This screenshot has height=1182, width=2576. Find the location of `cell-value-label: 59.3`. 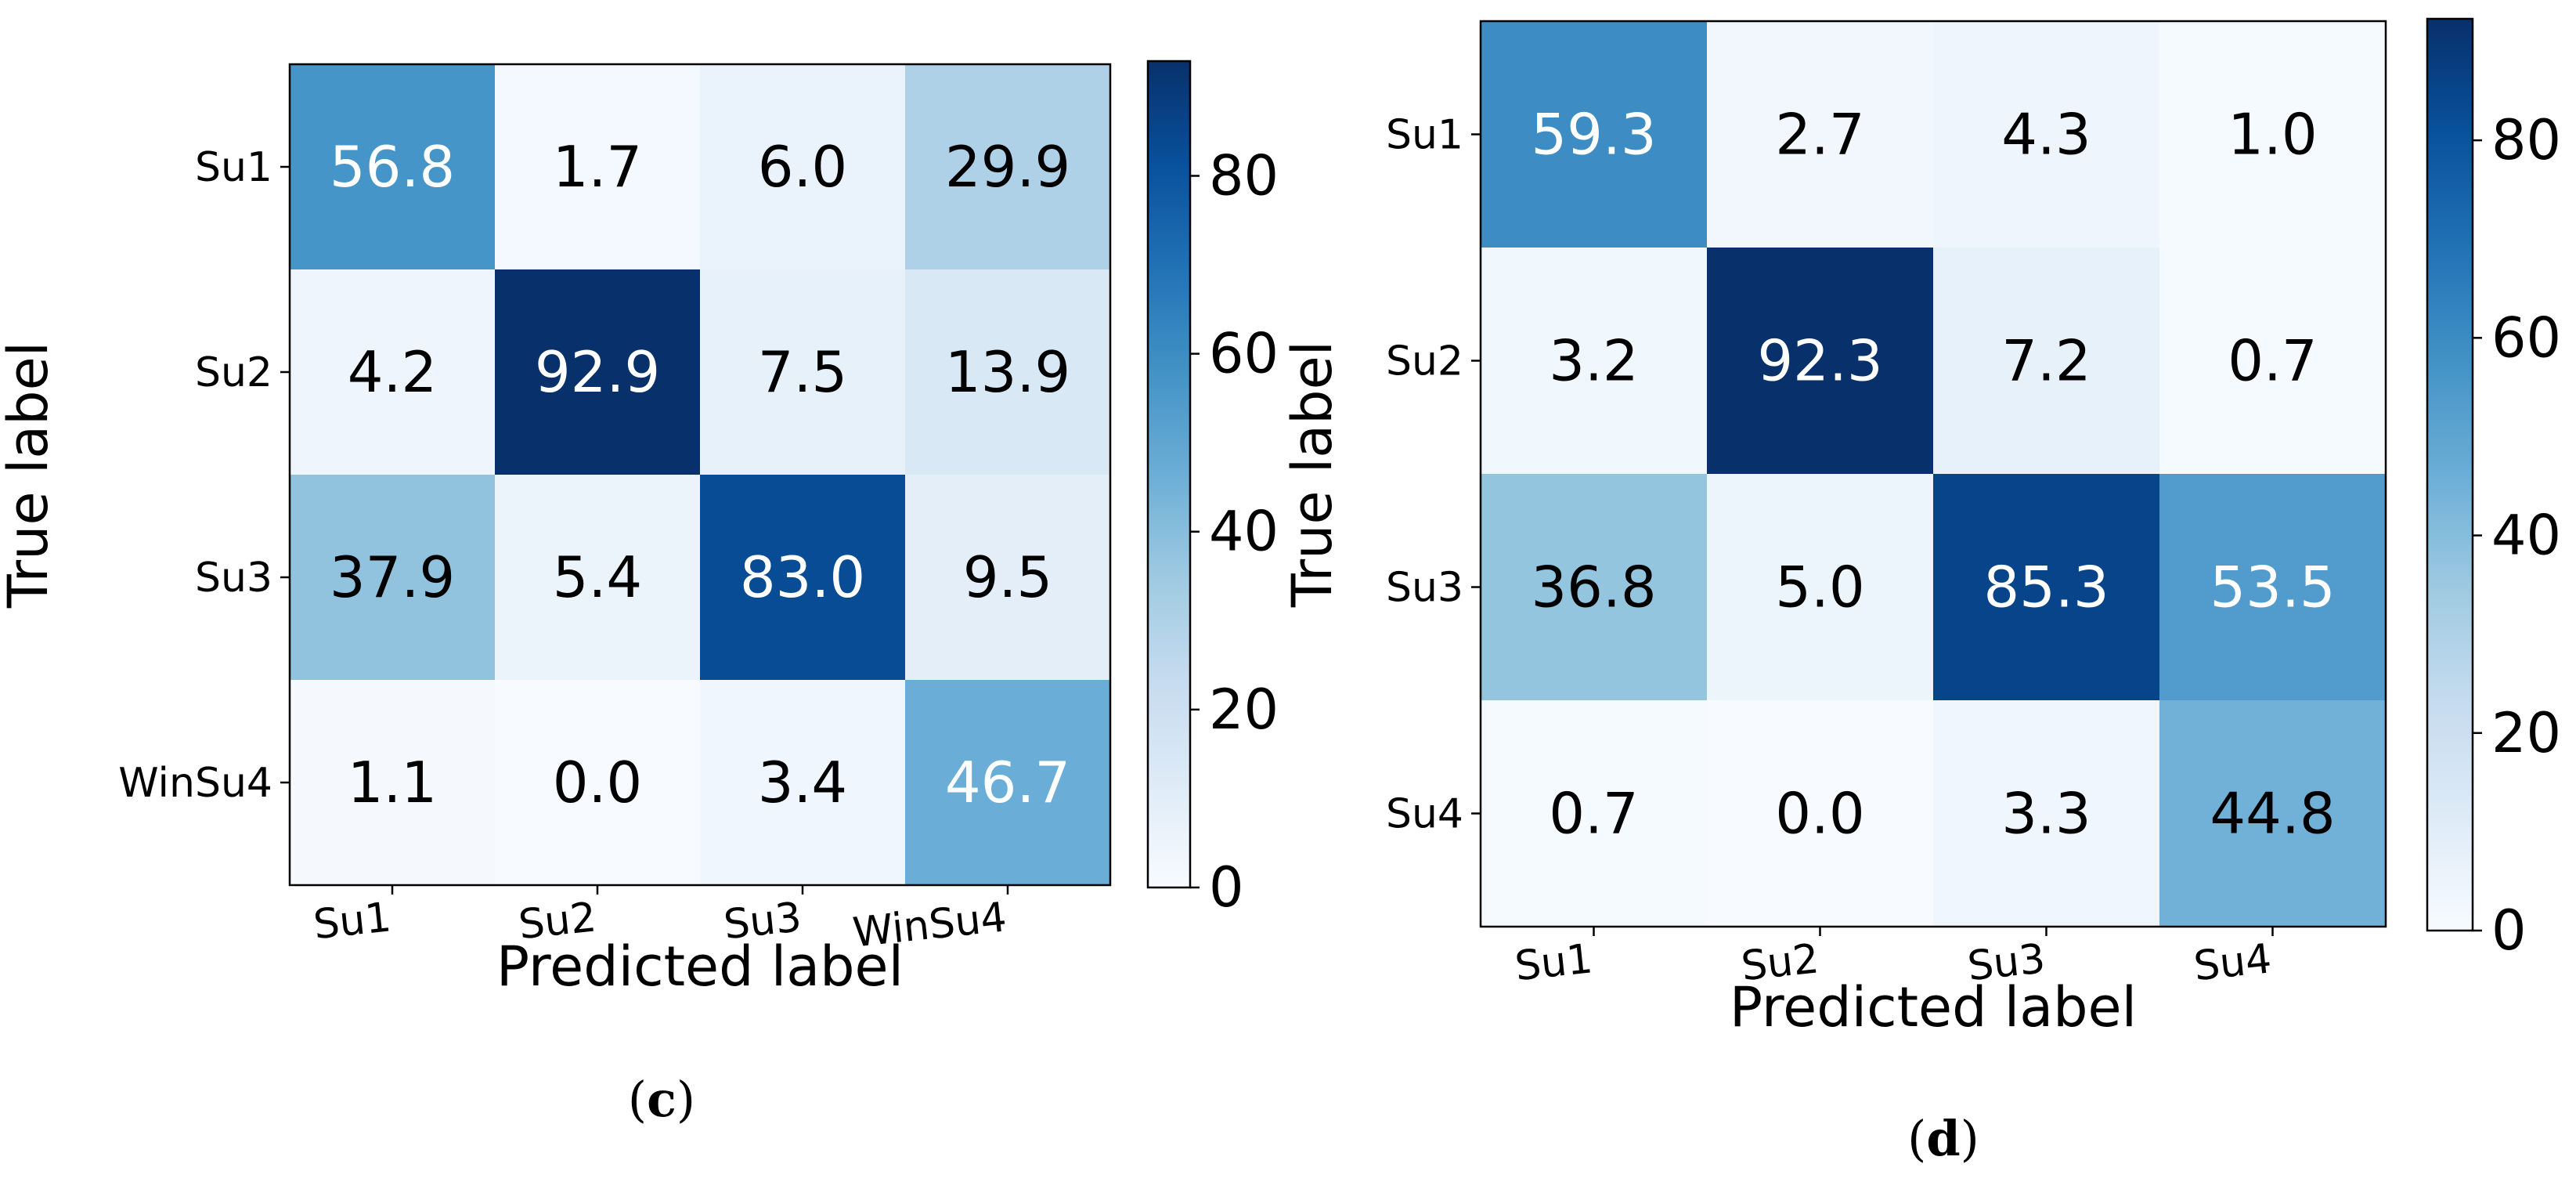

cell-value-label: 59.3 is located at coordinates (1594, 135).